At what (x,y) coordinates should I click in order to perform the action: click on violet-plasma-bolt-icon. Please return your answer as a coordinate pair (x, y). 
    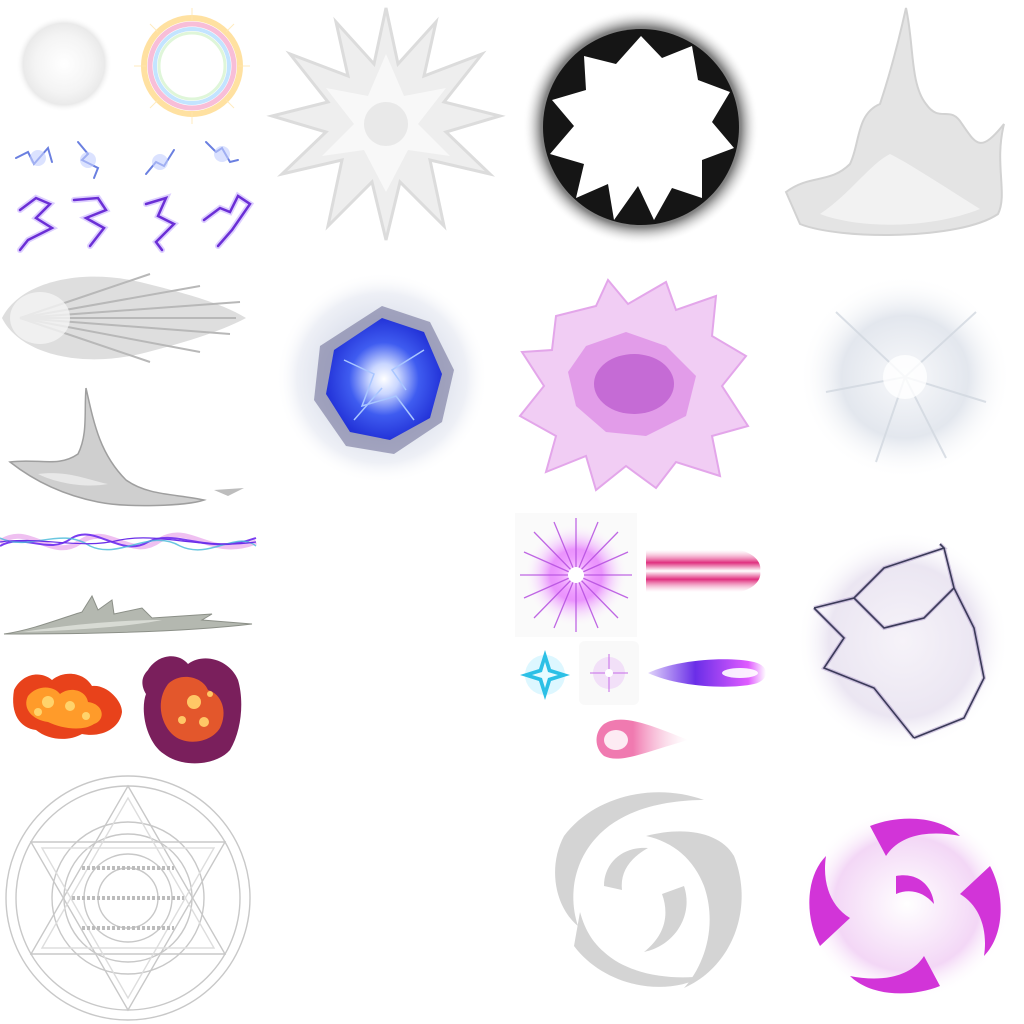
    Looking at the image, I should click on (709, 673).